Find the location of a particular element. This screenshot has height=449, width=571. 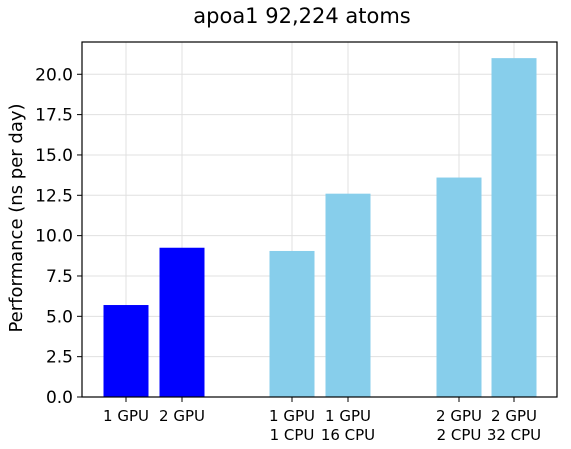

y-tick-label: 0.0 is located at coordinates (59, 398).